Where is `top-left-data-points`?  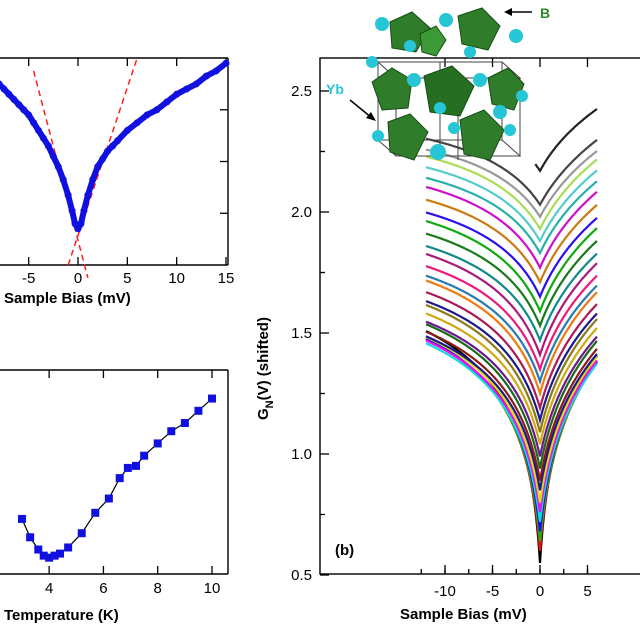
top-left-data-points is located at coordinates (115, 146).